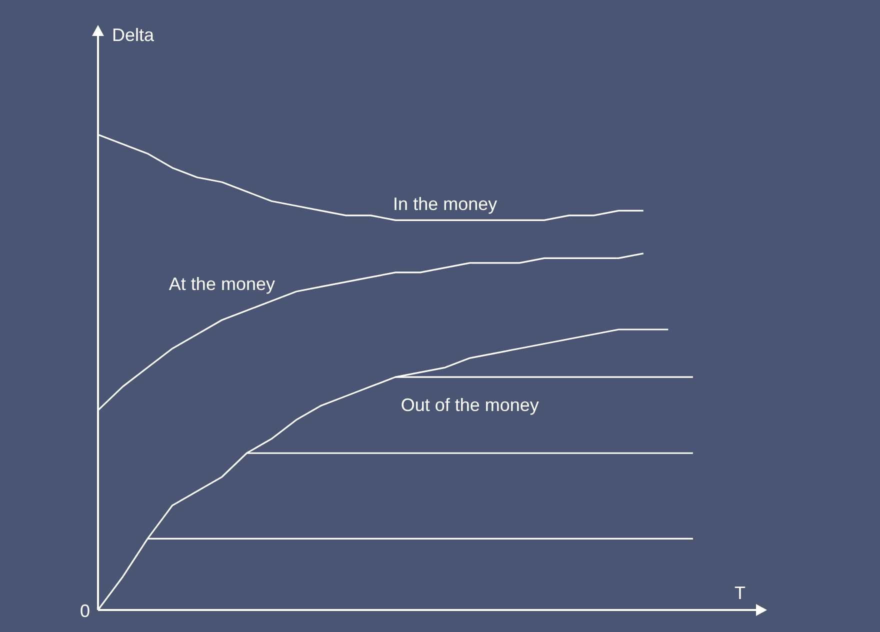  I want to click on annotation: 0, so click(85, 610).